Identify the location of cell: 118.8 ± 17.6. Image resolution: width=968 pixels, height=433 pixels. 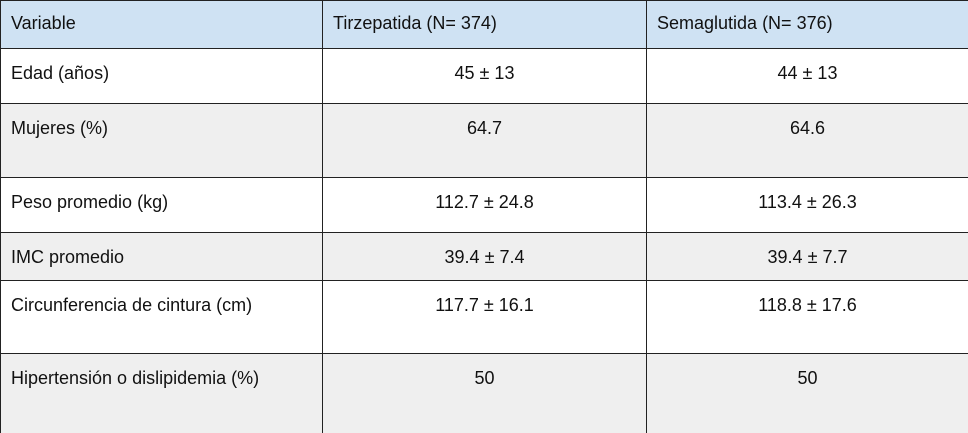
(807, 317).